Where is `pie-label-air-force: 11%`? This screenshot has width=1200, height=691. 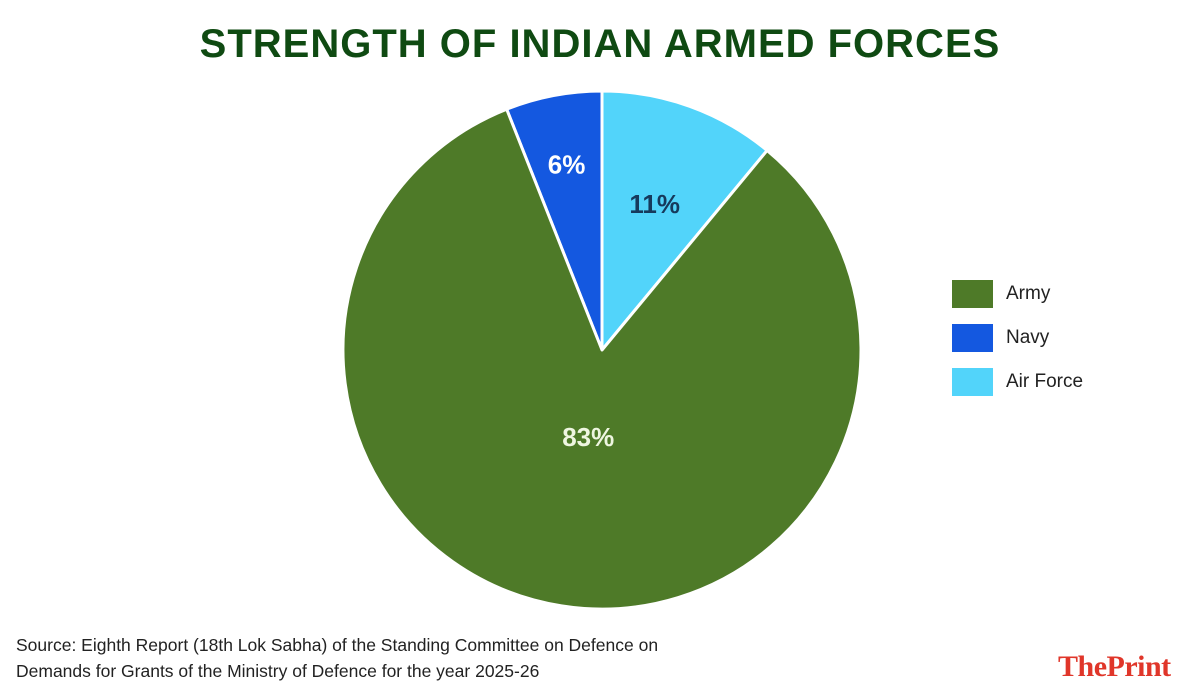 pie-label-air-force: 11% is located at coordinates (654, 204).